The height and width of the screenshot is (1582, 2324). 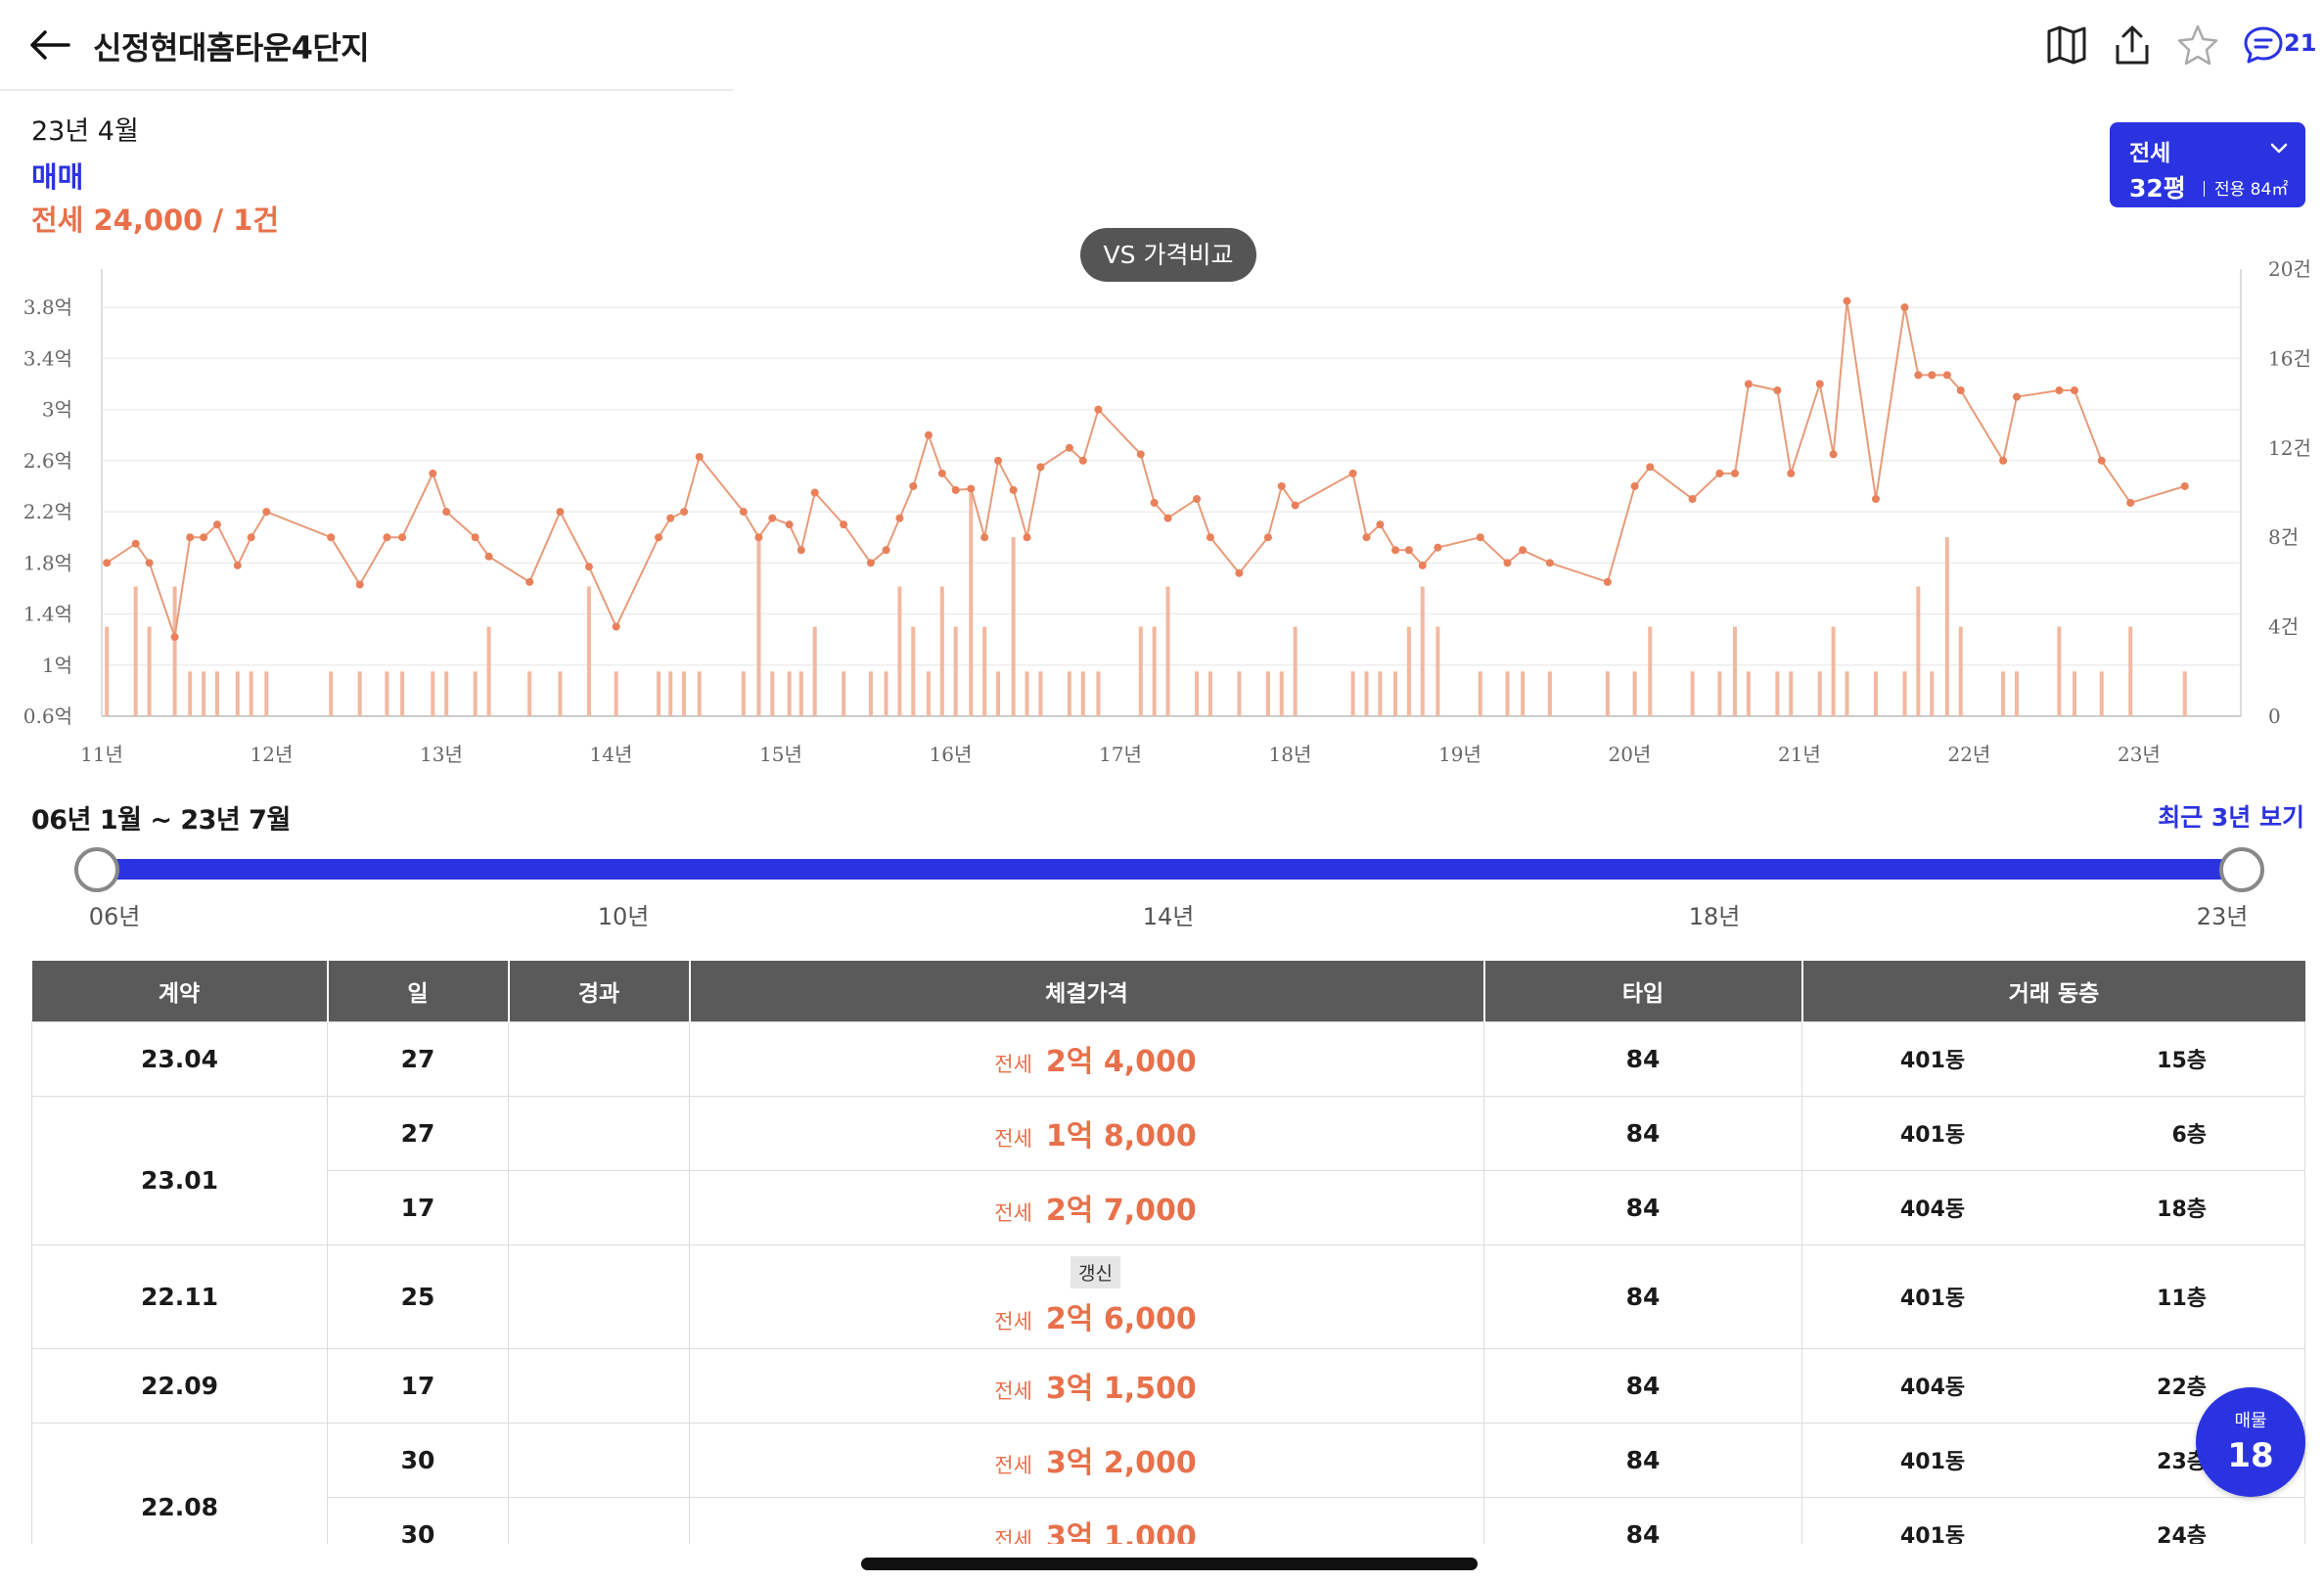 What do you see at coordinates (1169, 869) in the screenshot?
I see `range-slider-track` at bounding box center [1169, 869].